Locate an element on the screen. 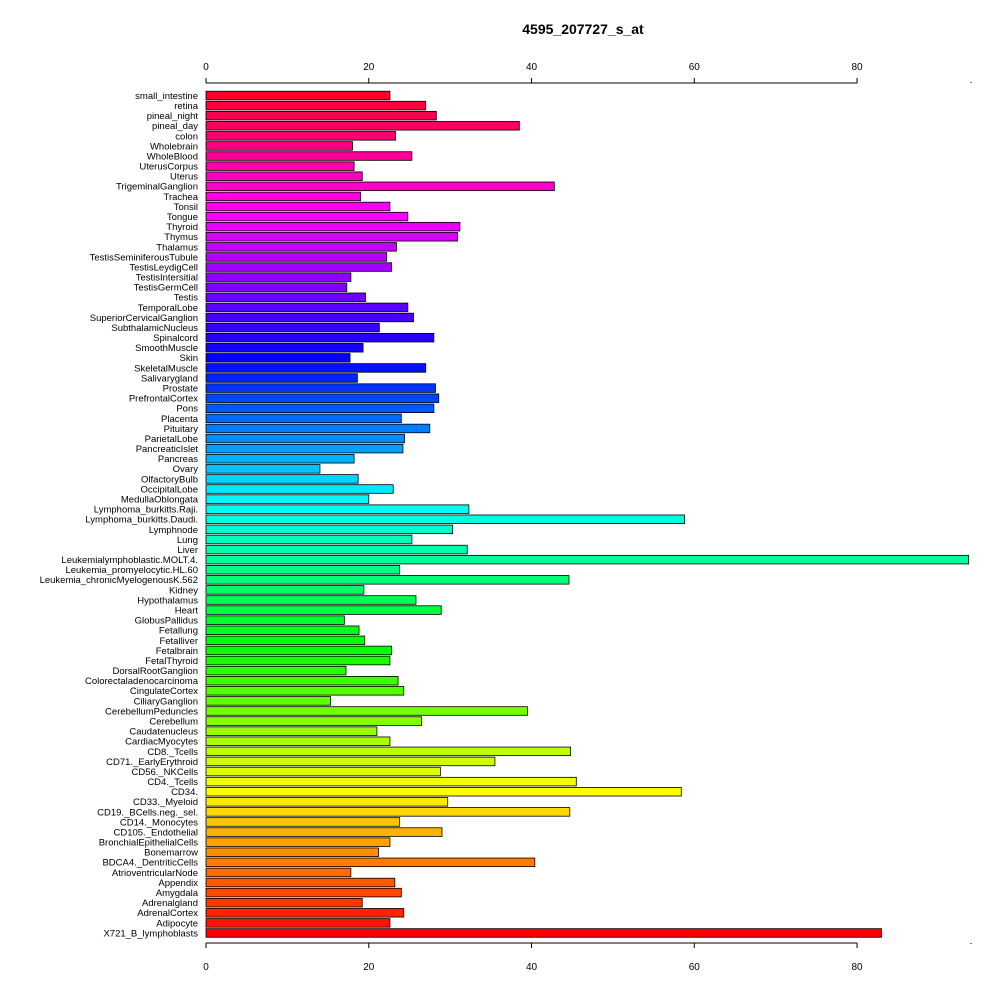  category-label: Fetalbrain is located at coordinates (177, 651).